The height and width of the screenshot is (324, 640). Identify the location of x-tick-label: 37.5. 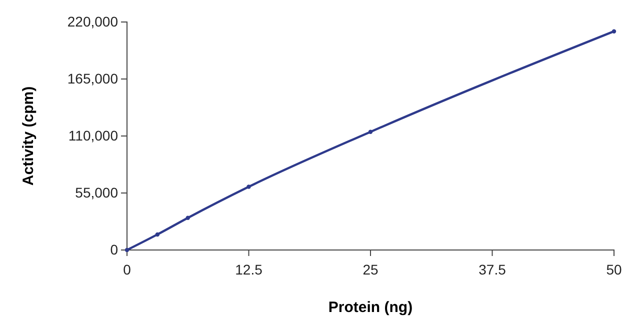
(492, 269).